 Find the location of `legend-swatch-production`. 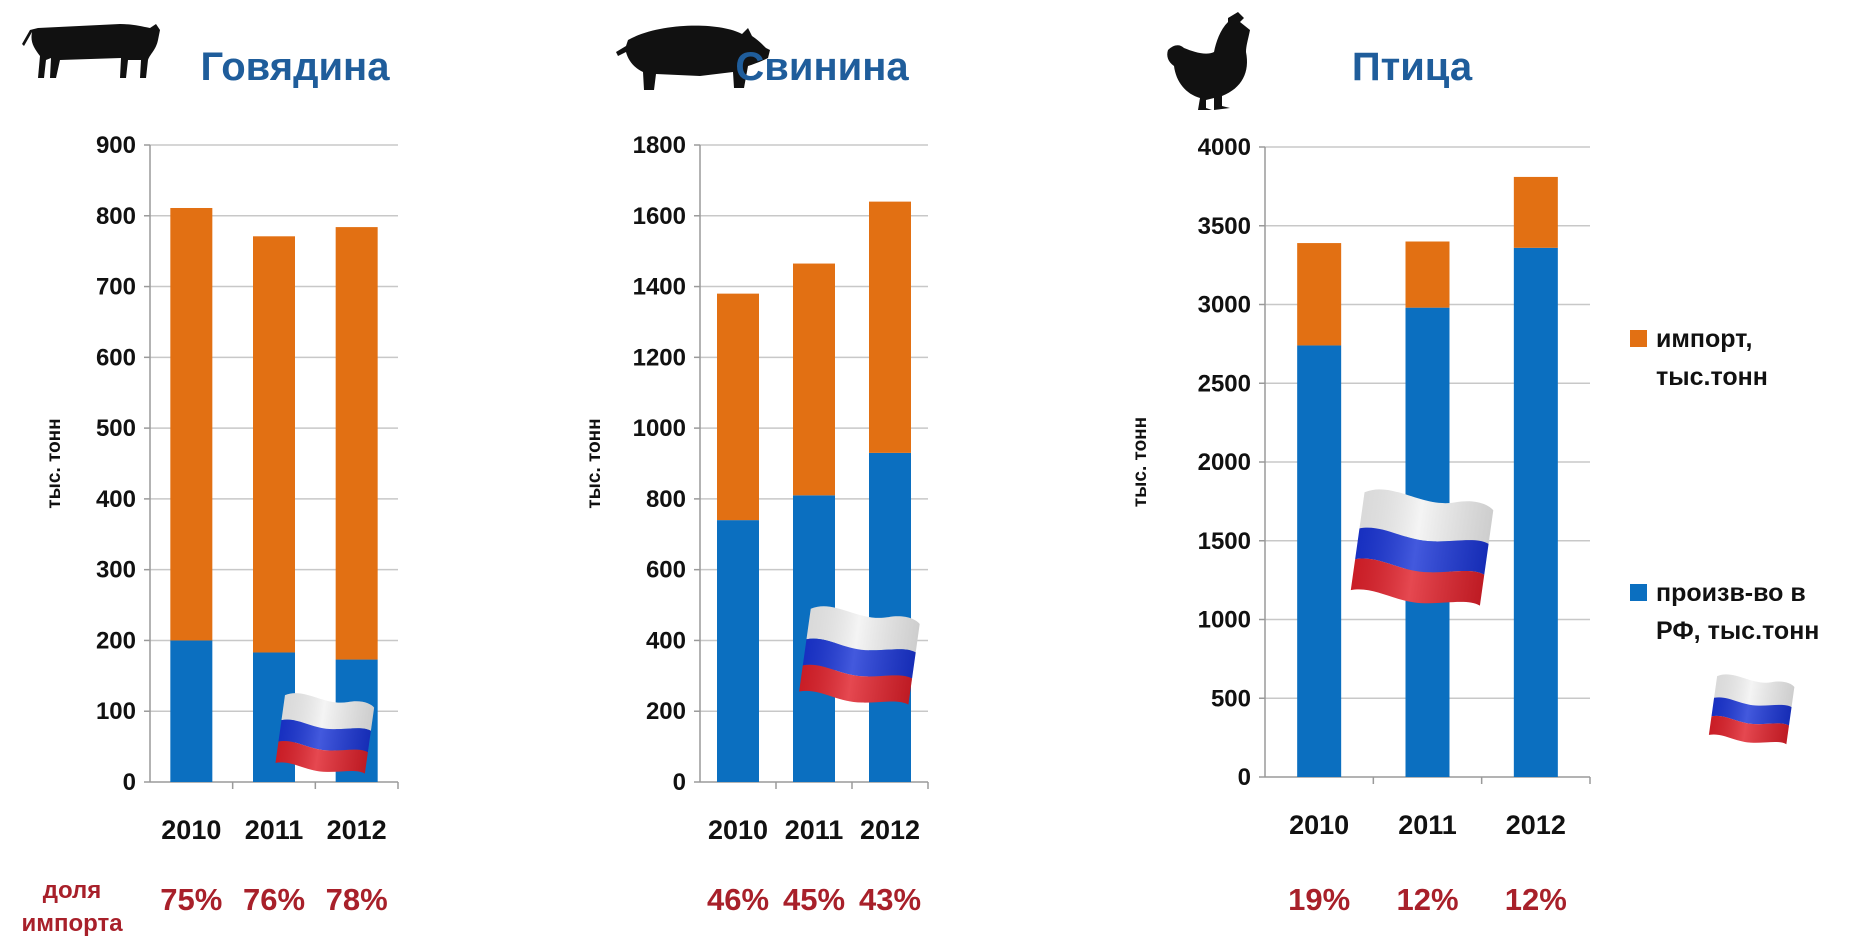

legend-swatch-production is located at coordinates (1638, 592).